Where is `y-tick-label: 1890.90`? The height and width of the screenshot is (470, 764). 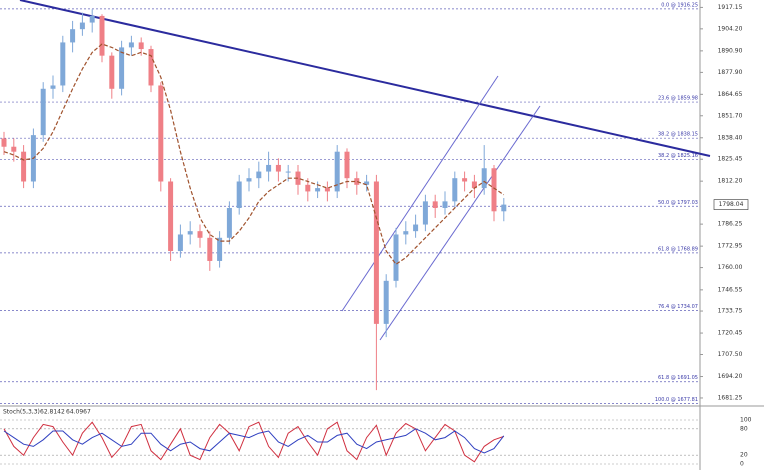 y-tick-label: 1890.90 is located at coordinates (730, 50).